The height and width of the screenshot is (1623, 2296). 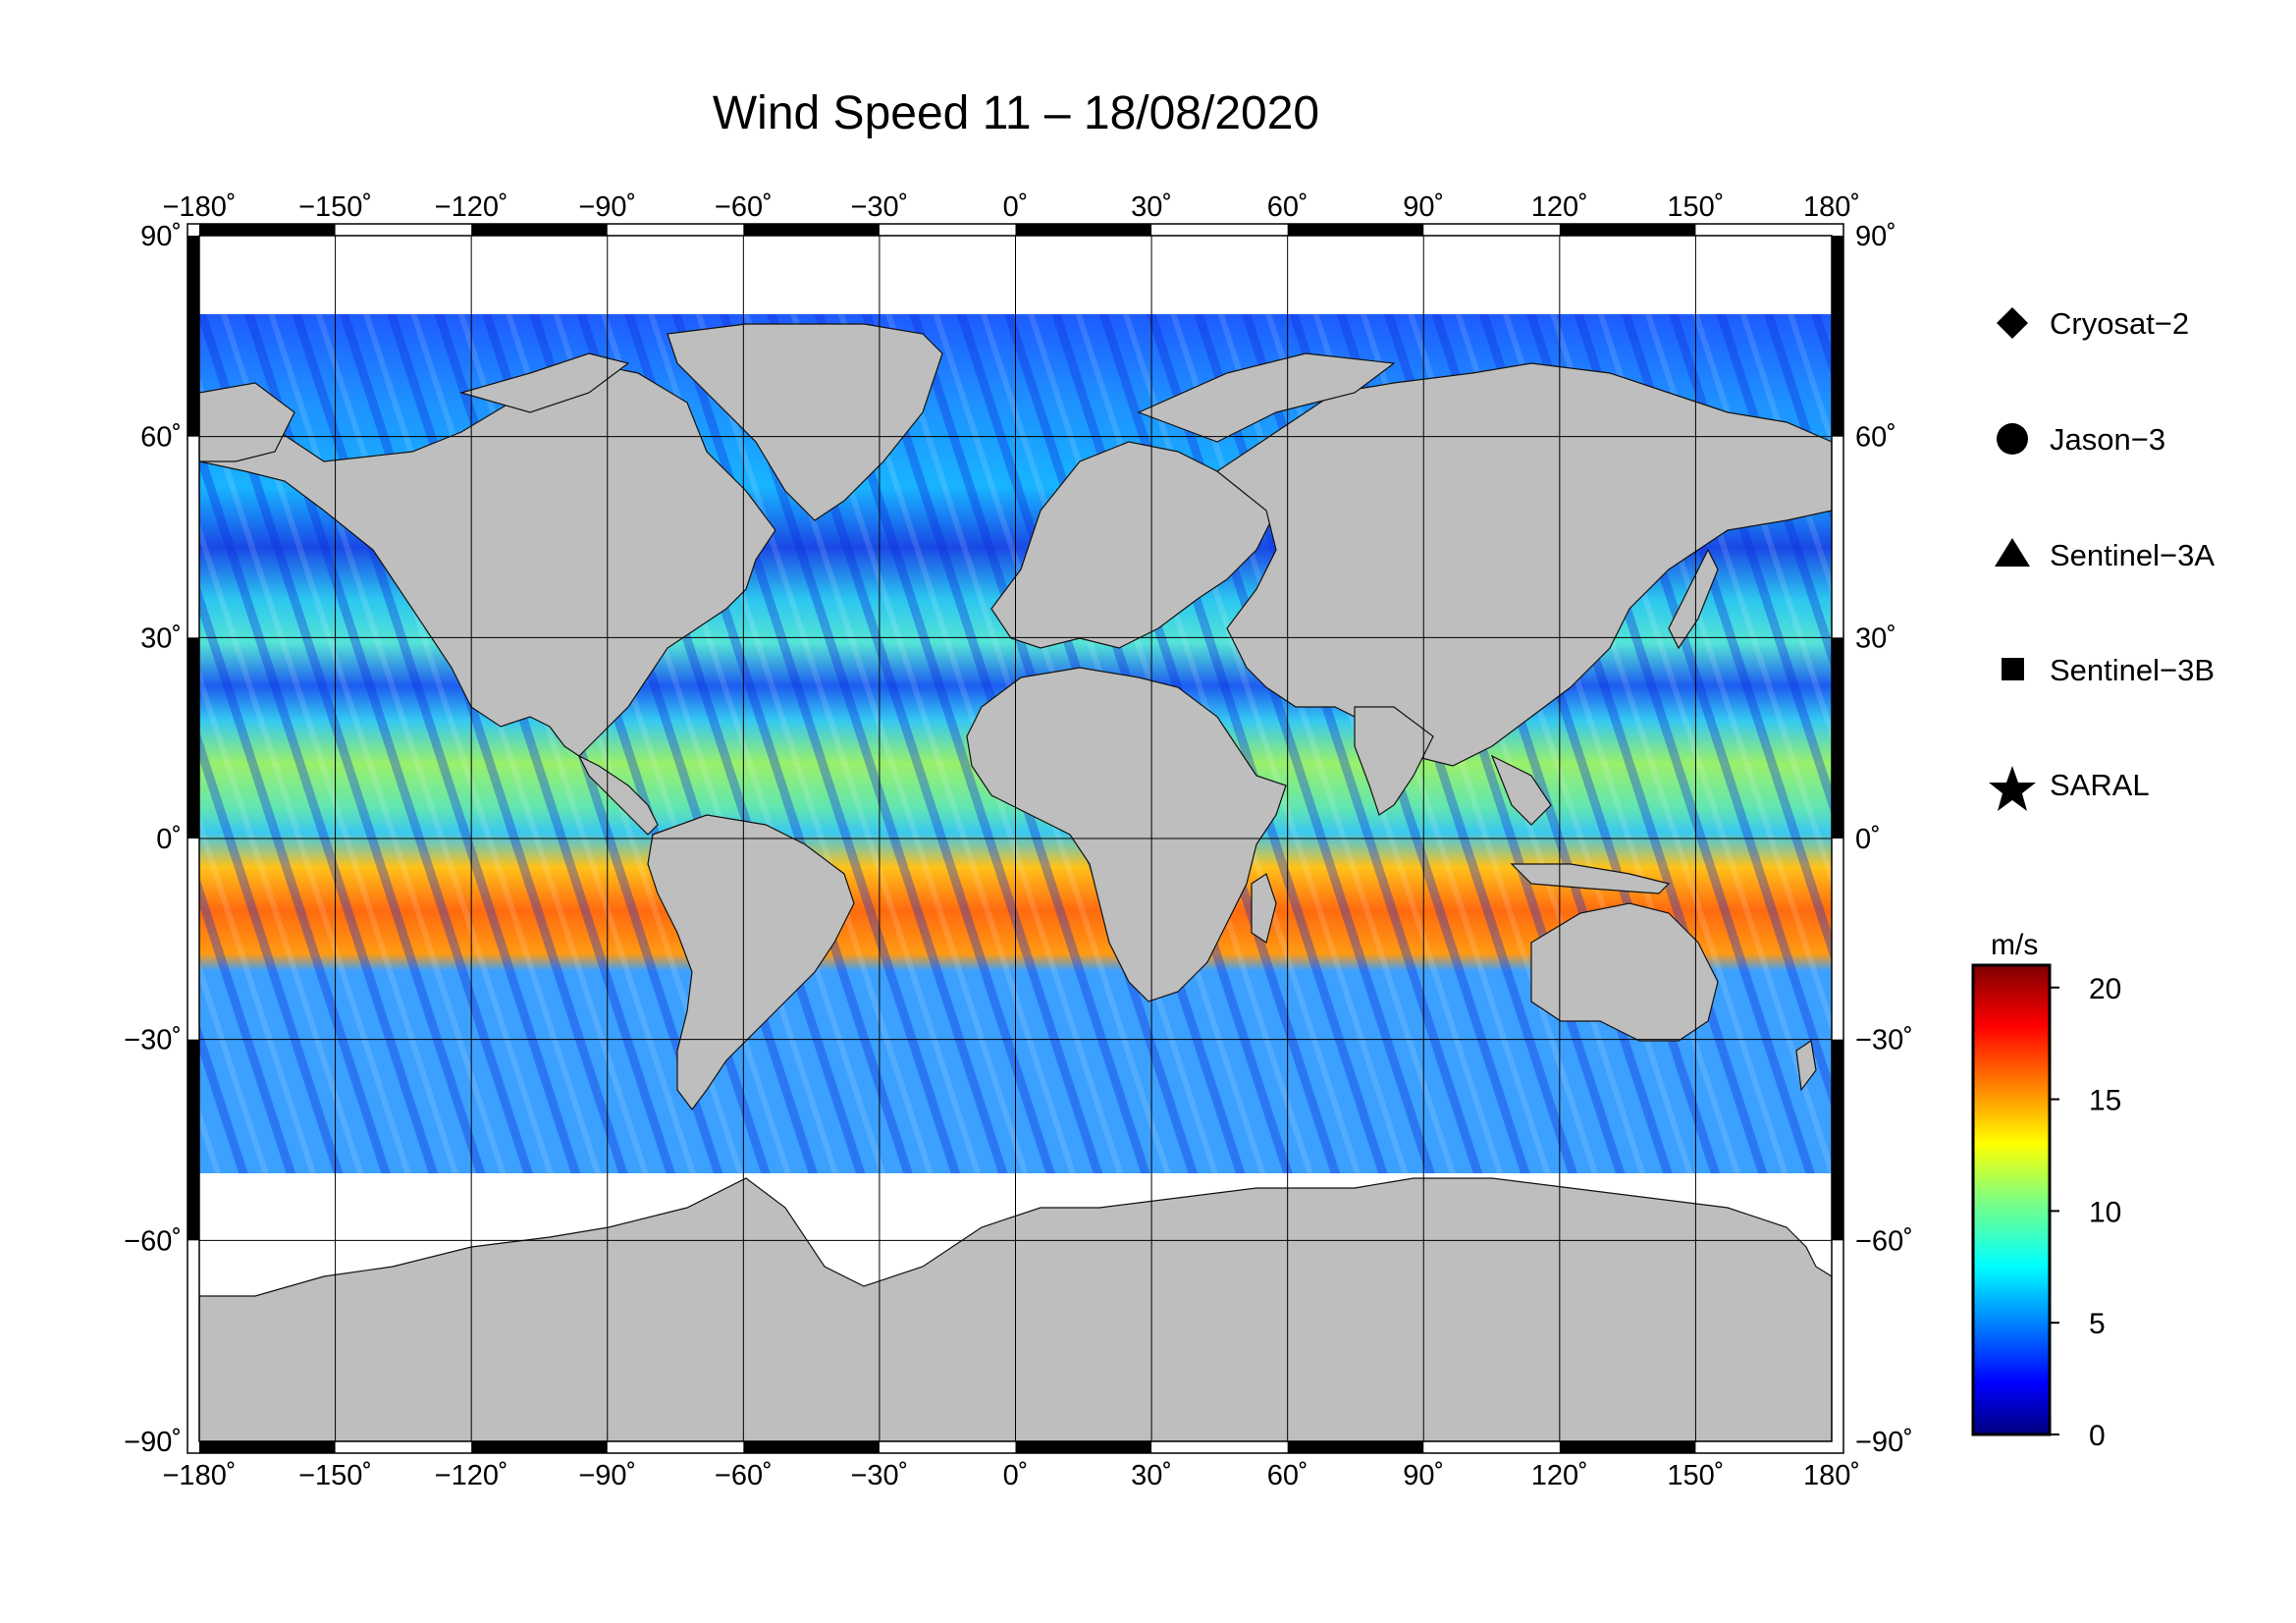 What do you see at coordinates (2097, 1324) in the screenshot?
I see `colorbar-tick-label: 5` at bounding box center [2097, 1324].